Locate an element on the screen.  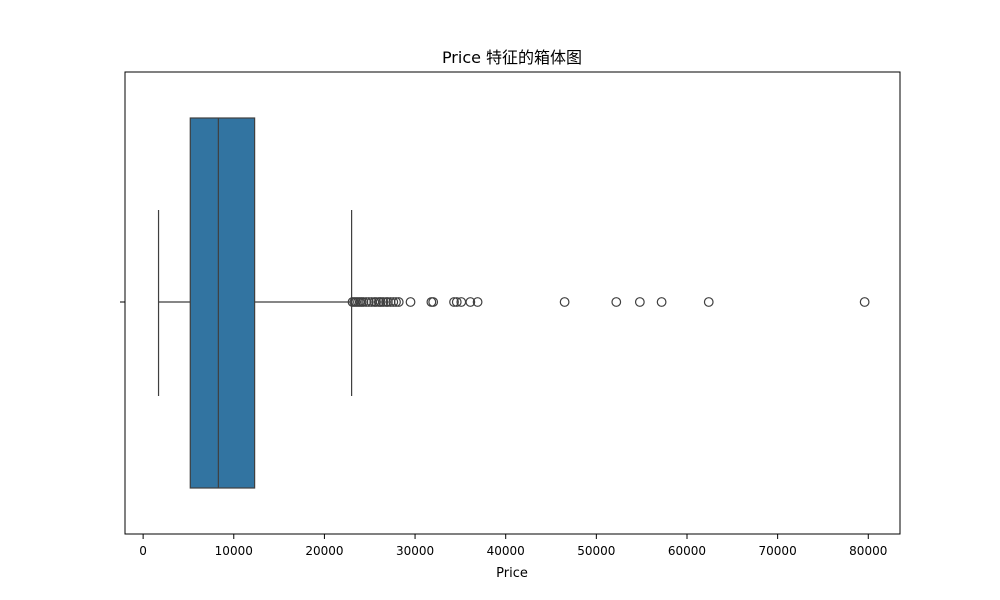
x-tick-label: 0 is located at coordinates (143, 551).